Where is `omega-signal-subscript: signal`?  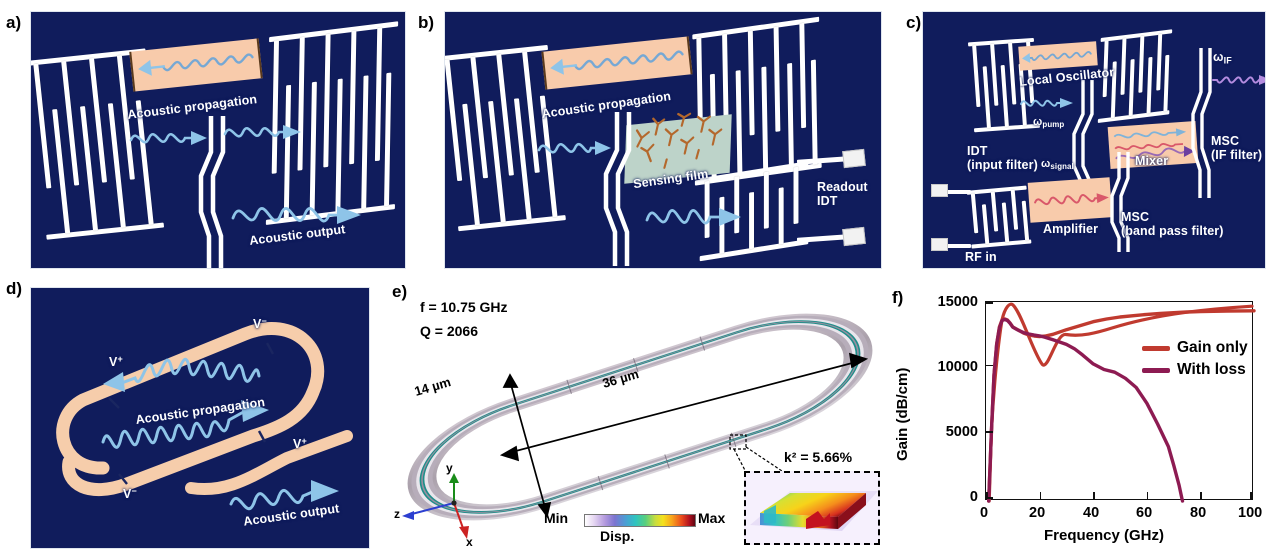 omega-signal-subscript: signal is located at coordinates (1062, 166).